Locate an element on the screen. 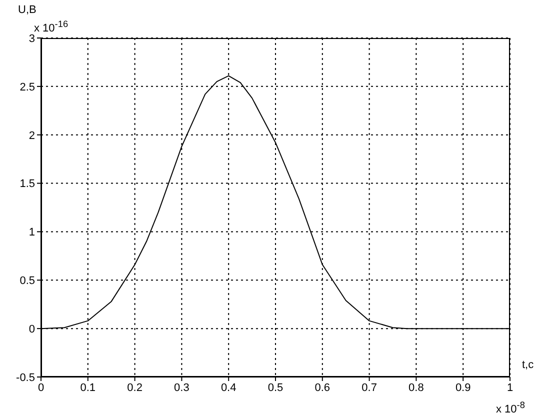 This screenshot has width=558, height=417. y-tick-label: 2 is located at coordinates (31, 136).